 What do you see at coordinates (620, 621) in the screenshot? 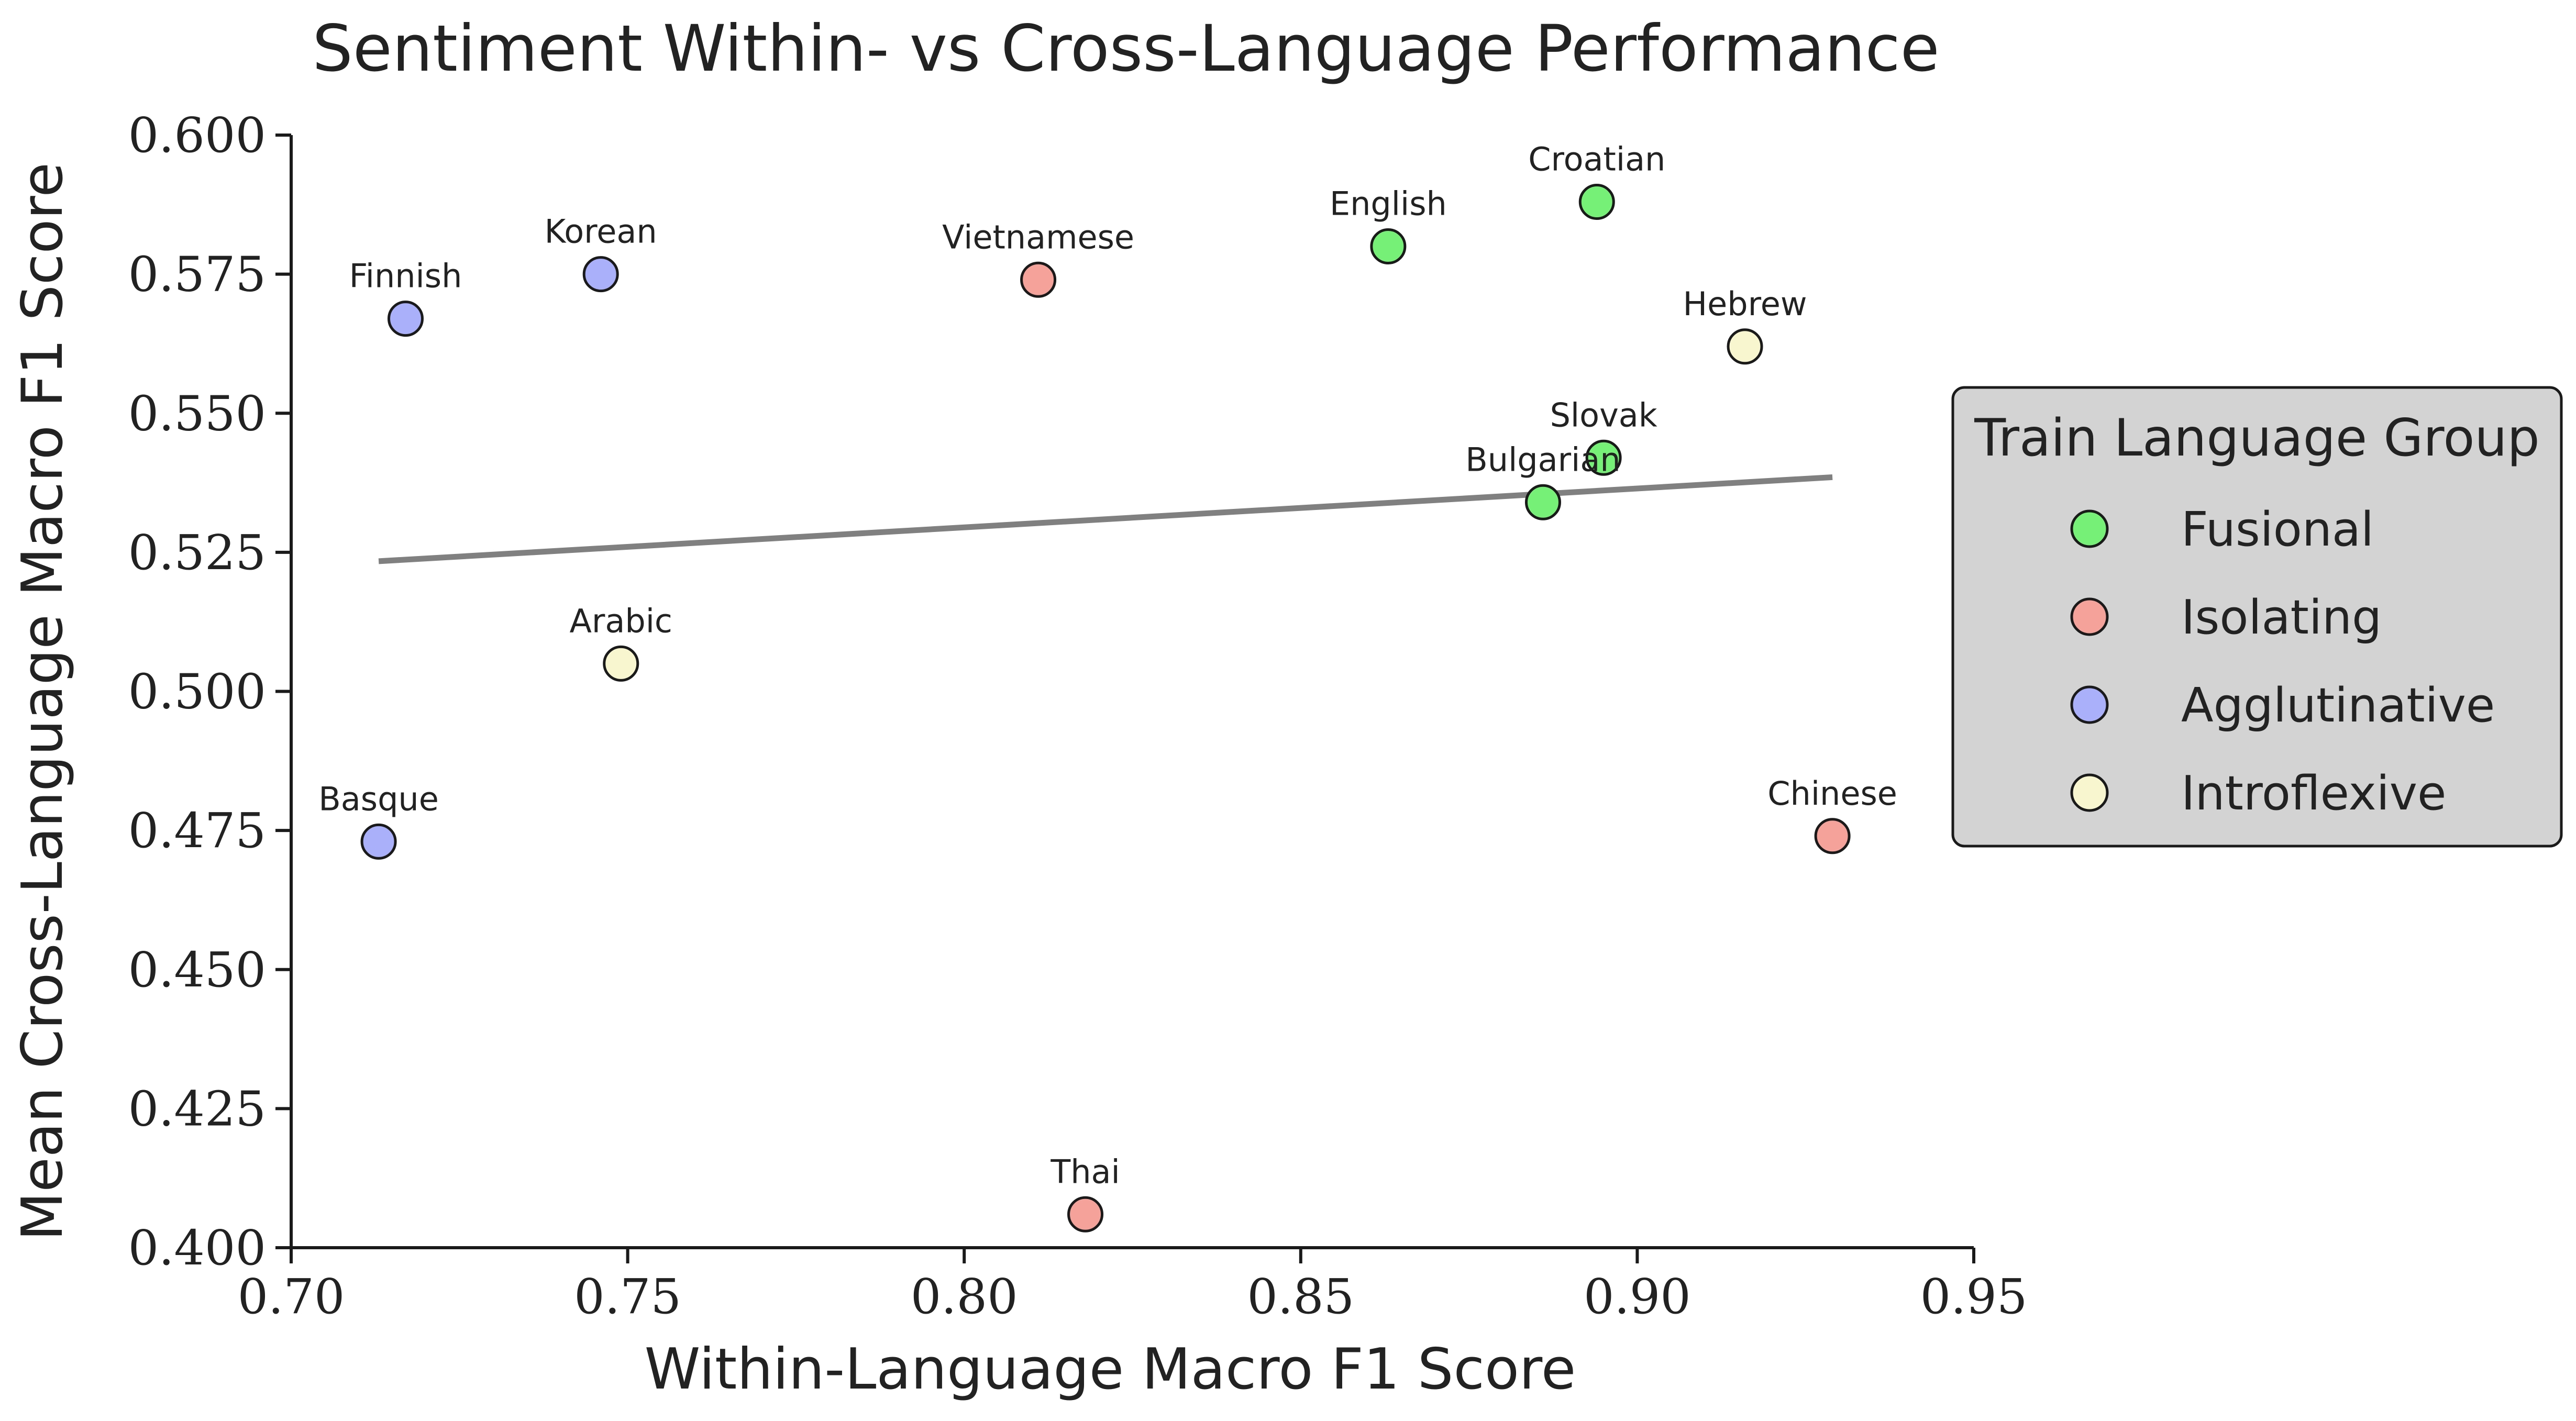
I see `point-label-arabic: Arabic` at bounding box center [620, 621].